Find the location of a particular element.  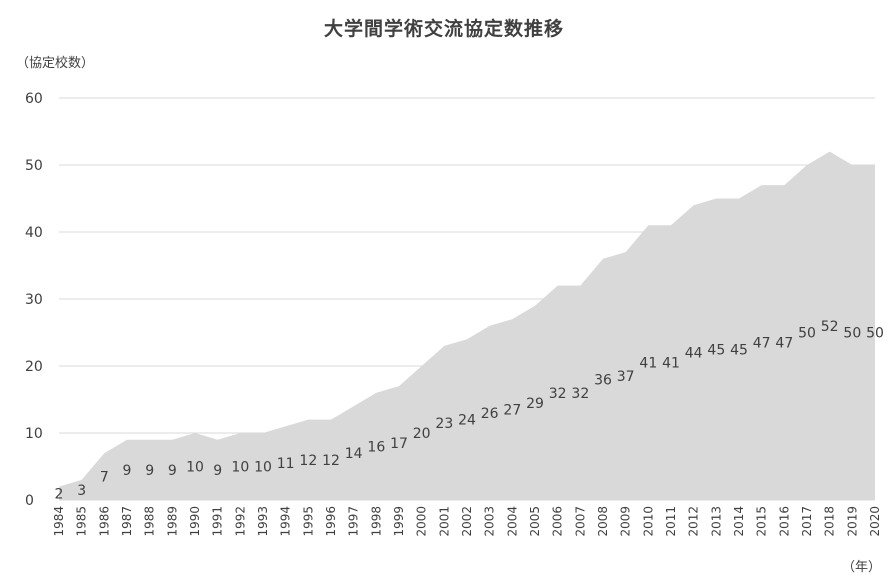

data-label: 36 is located at coordinates (603, 380).